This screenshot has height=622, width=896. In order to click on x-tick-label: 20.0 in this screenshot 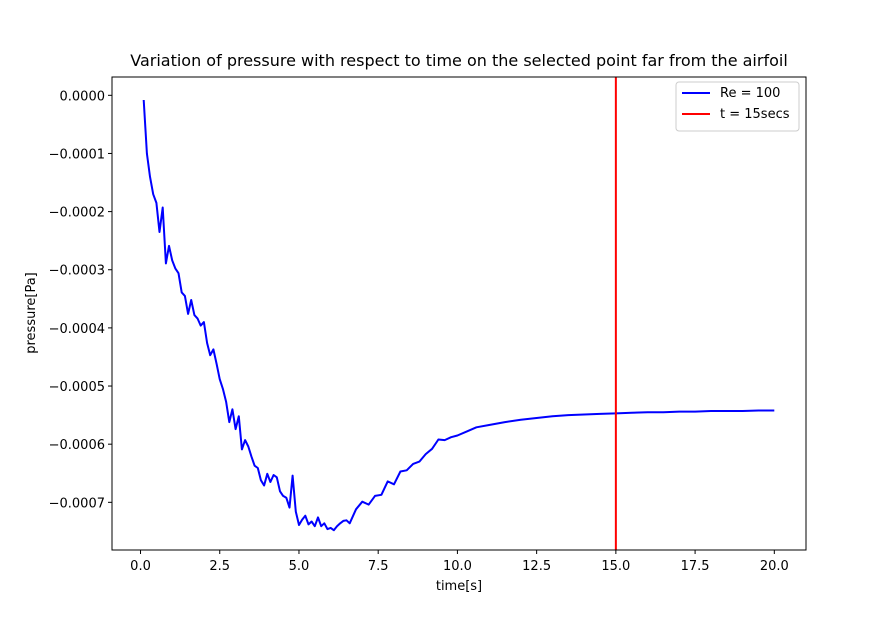, I will do `click(774, 566)`.